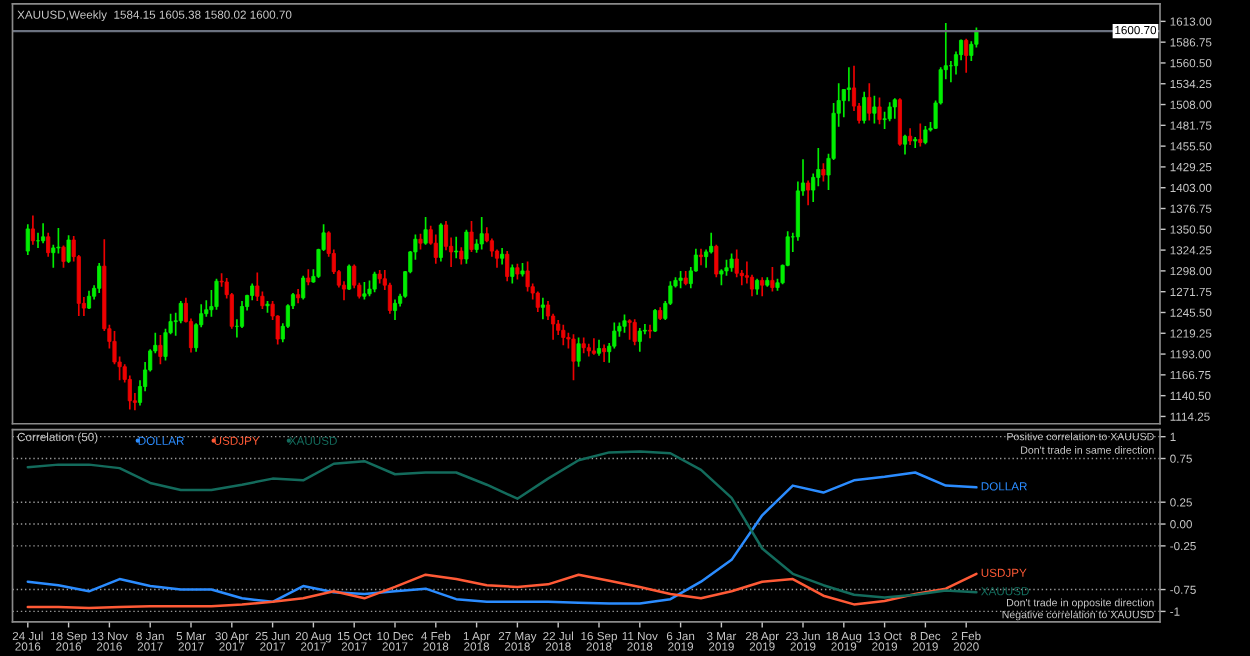  Describe the element at coordinates (502, 591) in the screenshot. I see `line-series` at that location.